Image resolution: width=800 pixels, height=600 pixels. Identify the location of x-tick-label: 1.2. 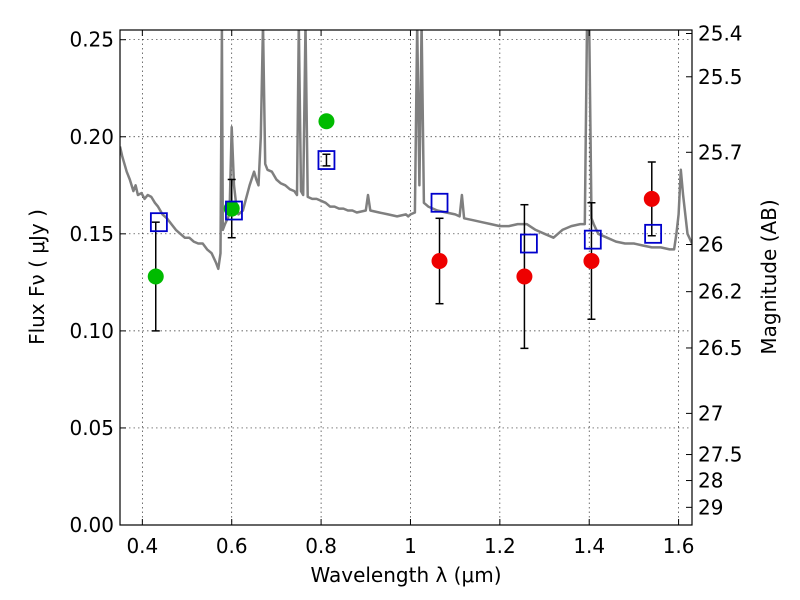
(500, 546).